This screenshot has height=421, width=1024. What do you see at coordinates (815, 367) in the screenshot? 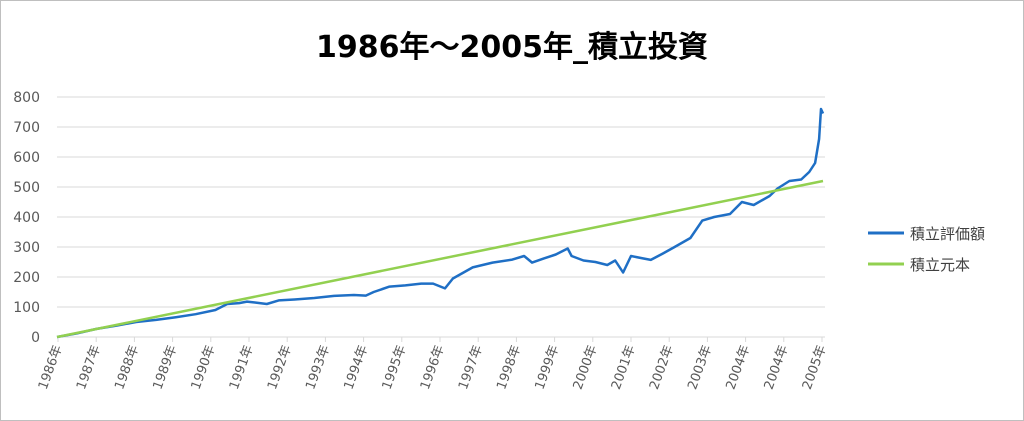
I see `x-tick-label: 2005年` at bounding box center [815, 367].